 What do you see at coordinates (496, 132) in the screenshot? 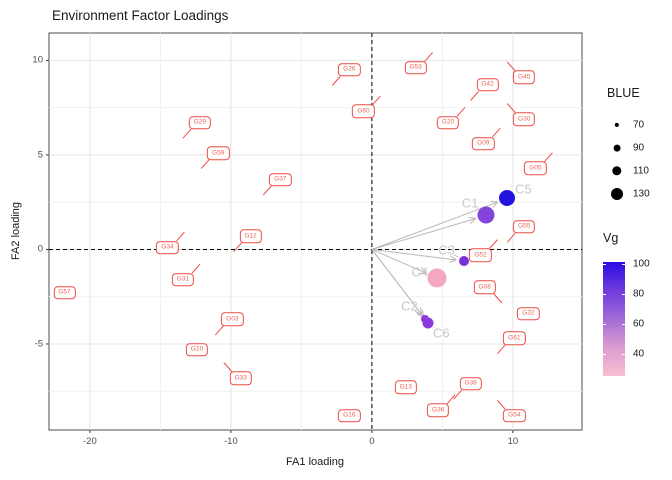
I see `genotype-leader-G09` at bounding box center [496, 132].